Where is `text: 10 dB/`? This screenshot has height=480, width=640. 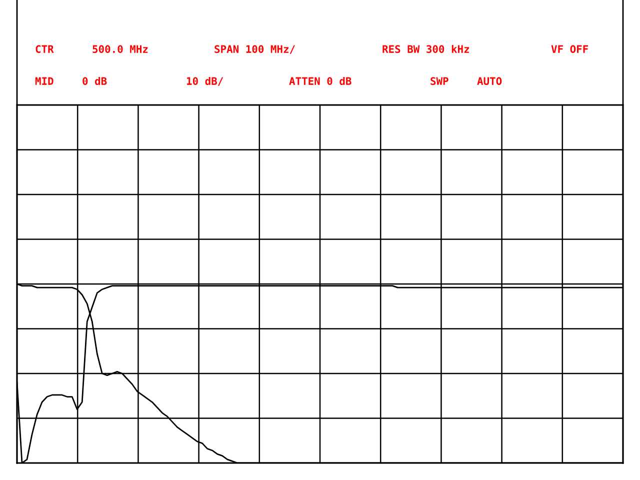
text: 10 dB/ is located at coordinates (205, 81).